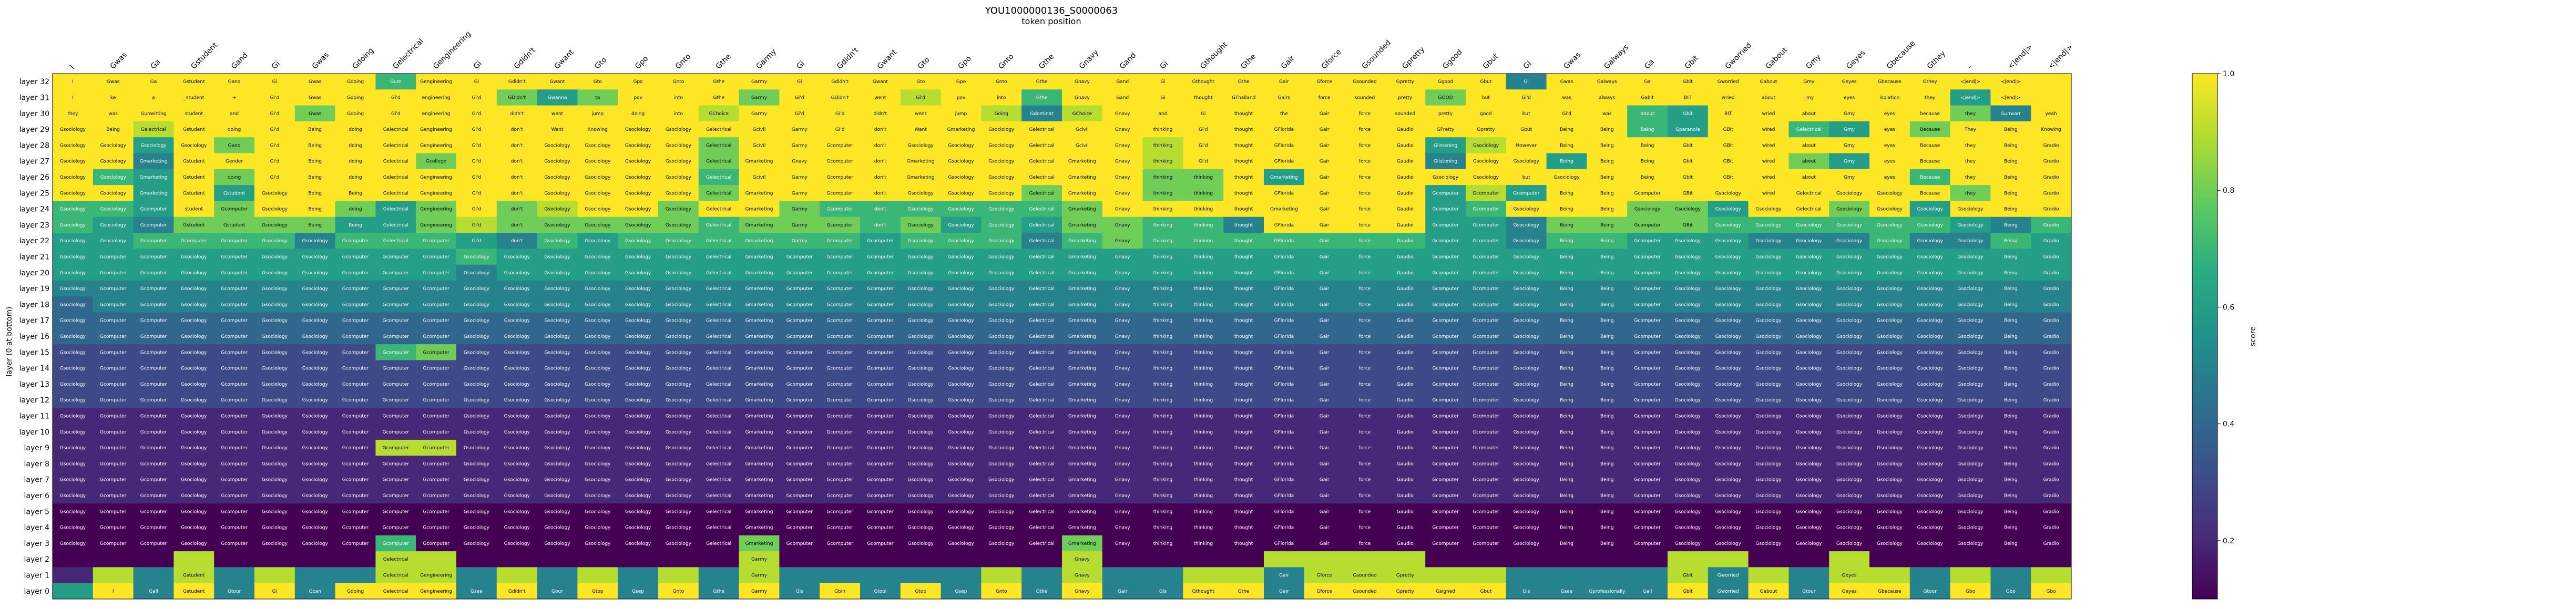 This screenshot has width=2576, height=609. I want to click on cell-label: student, so click(194, 114).